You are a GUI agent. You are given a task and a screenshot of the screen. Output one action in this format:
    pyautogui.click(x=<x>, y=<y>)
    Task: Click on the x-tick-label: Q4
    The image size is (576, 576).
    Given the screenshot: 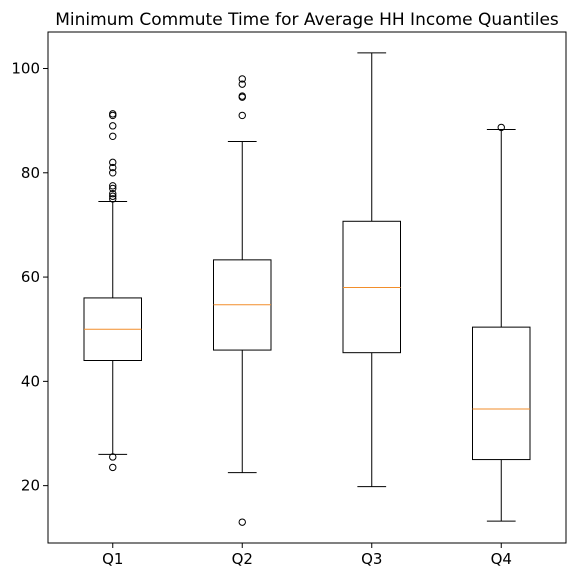 What is the action you would take?
    pyautogui.click(x=501, y=559)
    